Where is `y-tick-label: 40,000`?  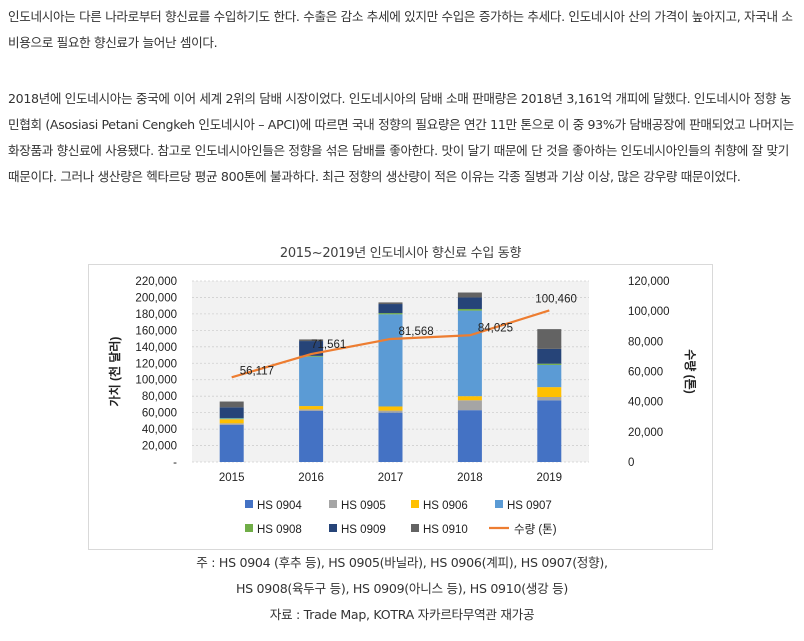 y-tick-label: 40,000 is located at coordinates (159, 430).